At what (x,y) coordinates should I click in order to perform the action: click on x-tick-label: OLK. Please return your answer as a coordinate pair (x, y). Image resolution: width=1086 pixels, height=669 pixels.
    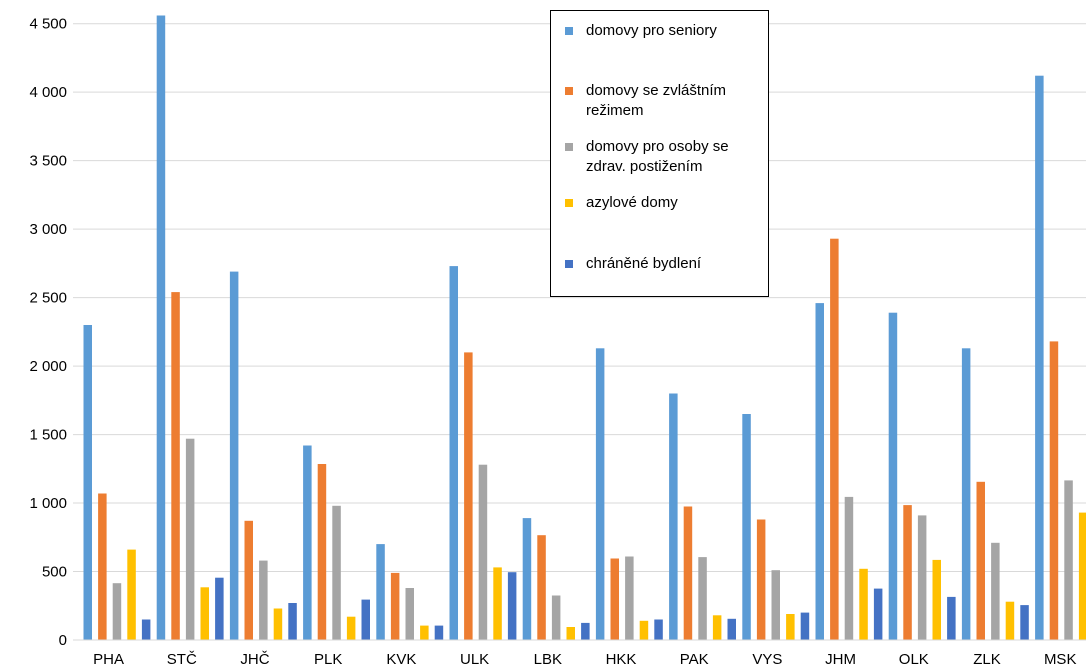
    Looking at the image, I should click on (914, 659).